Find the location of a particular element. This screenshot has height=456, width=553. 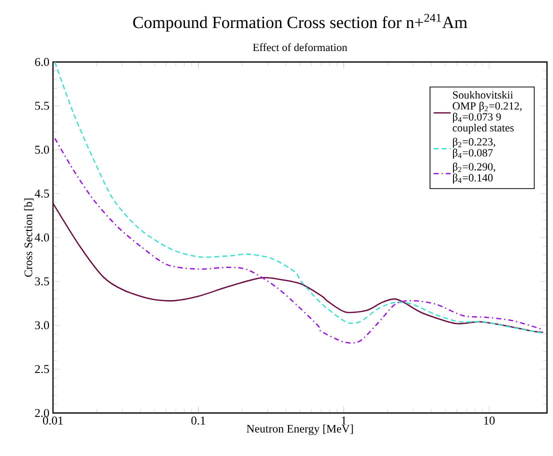

y-tick-label: 3.0 is located at coordinates (42, 325).